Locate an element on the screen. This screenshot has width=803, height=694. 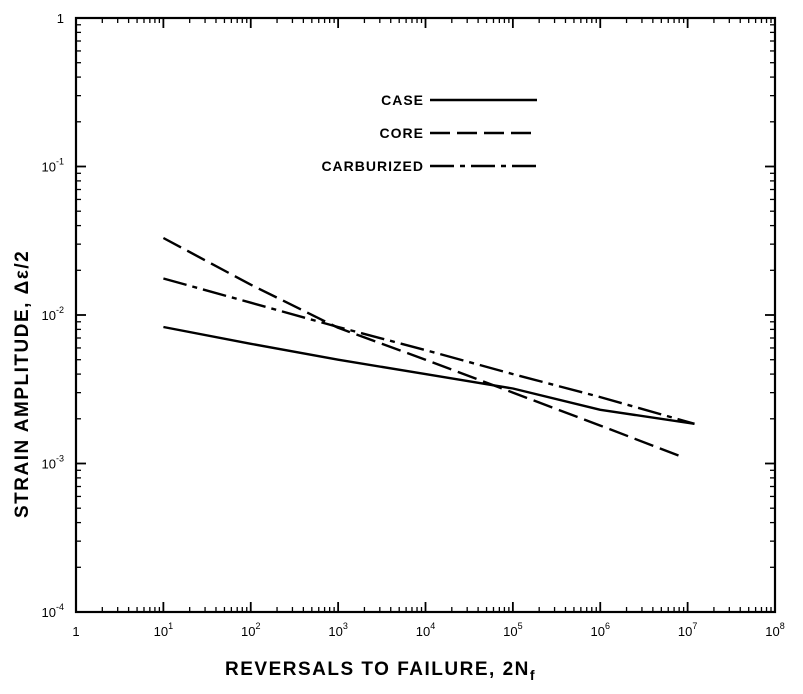
y-tick-label: 10⁻² is located at coordinates (53, 314).